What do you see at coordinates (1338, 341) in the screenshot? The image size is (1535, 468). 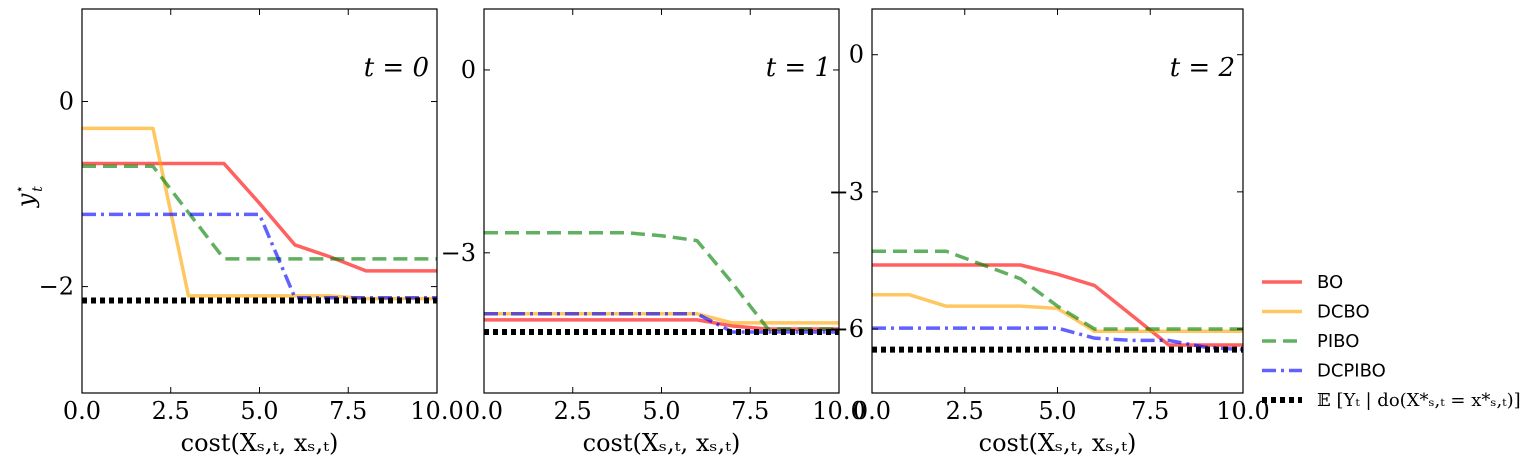 I see `legend-label-pibo: PIBO` at bounding box center [1338, 341].